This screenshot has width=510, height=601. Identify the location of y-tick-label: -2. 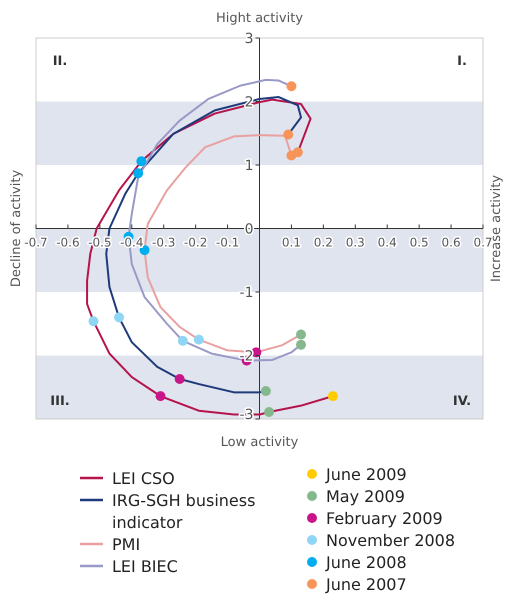
(247, 356).